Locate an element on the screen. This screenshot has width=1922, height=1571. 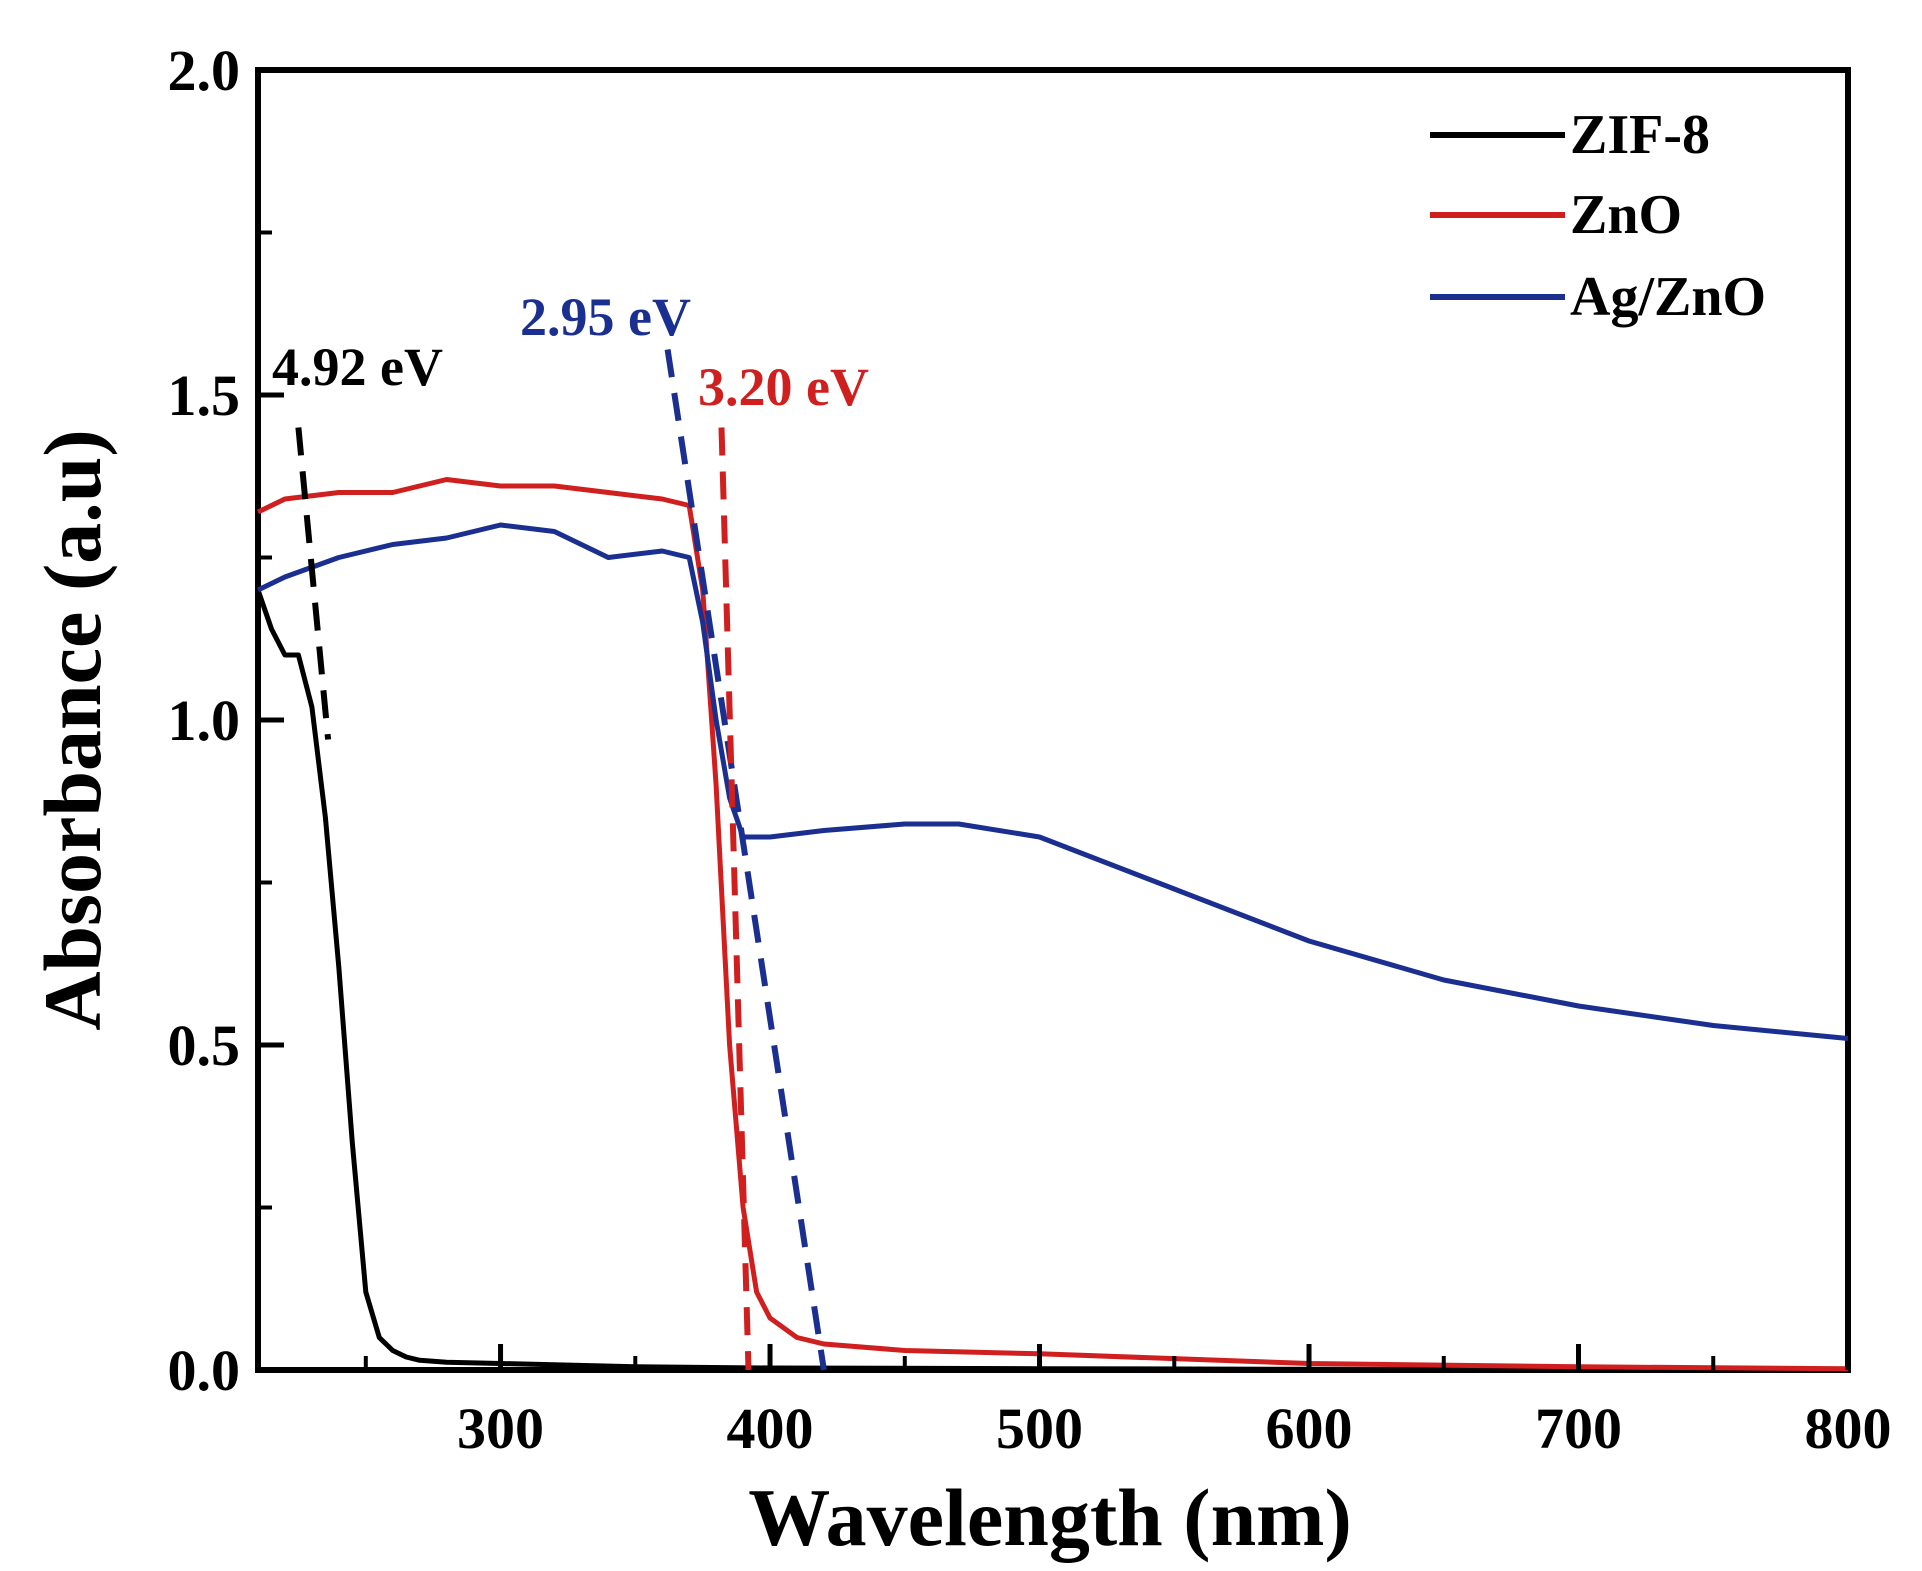
x-tick-label-700: 700 is located at coordinates (1578, 1428).